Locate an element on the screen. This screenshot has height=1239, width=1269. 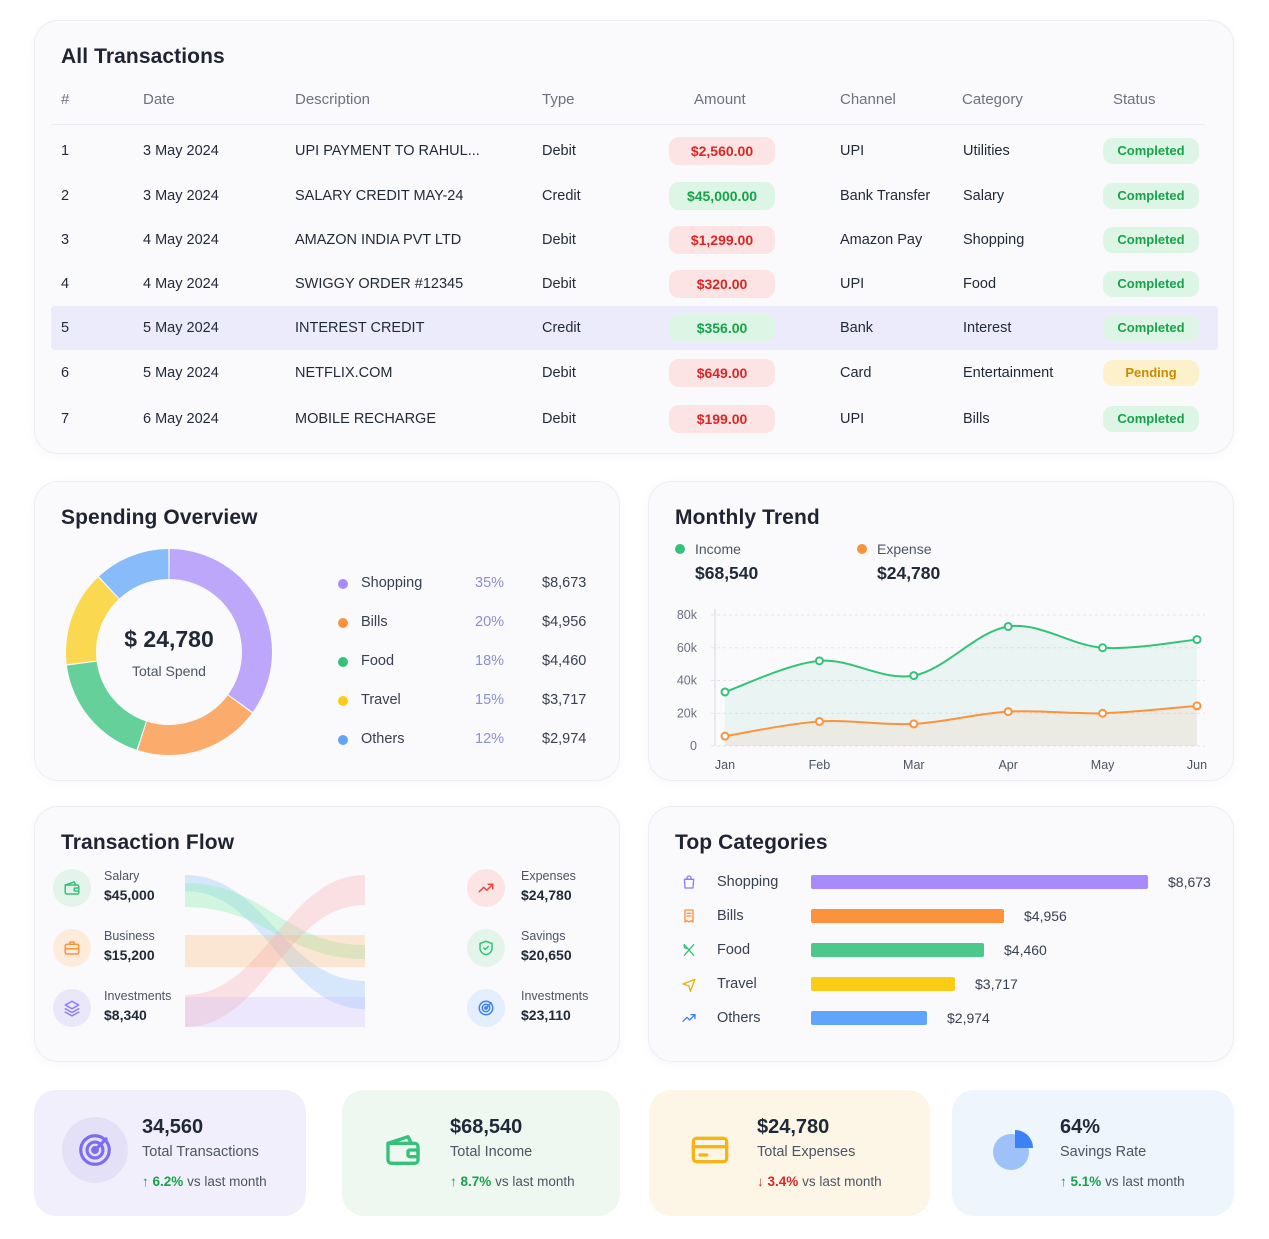
amount-badge: $1,299.00 is located at coordinates (722, 240).